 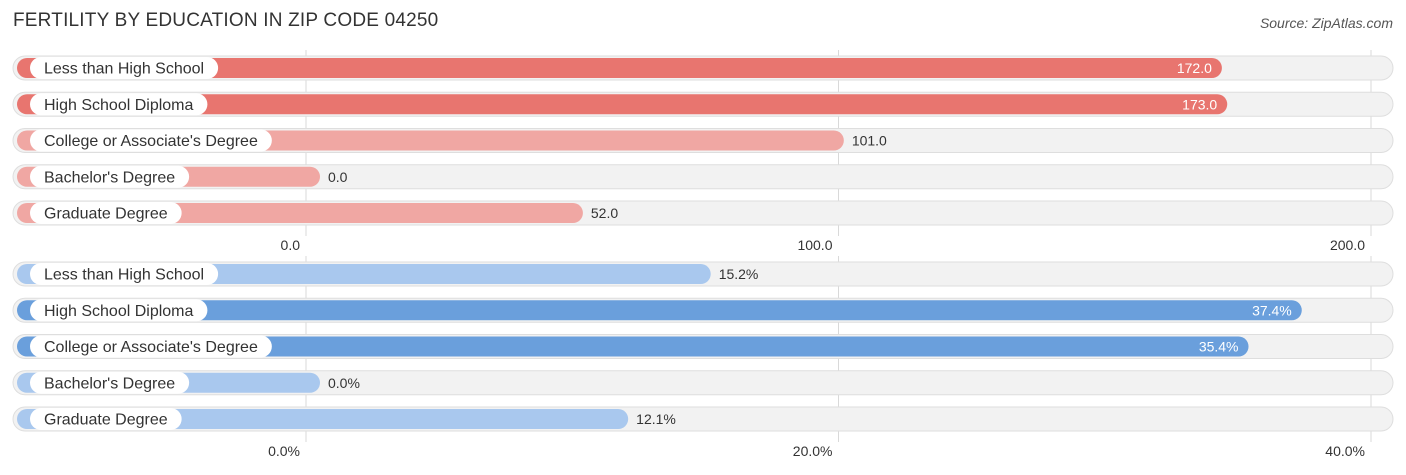 What do you see at coordinates (604, 213) in the screenshot?
I see `value-label: 52.0` at bounding box center [604, 213].